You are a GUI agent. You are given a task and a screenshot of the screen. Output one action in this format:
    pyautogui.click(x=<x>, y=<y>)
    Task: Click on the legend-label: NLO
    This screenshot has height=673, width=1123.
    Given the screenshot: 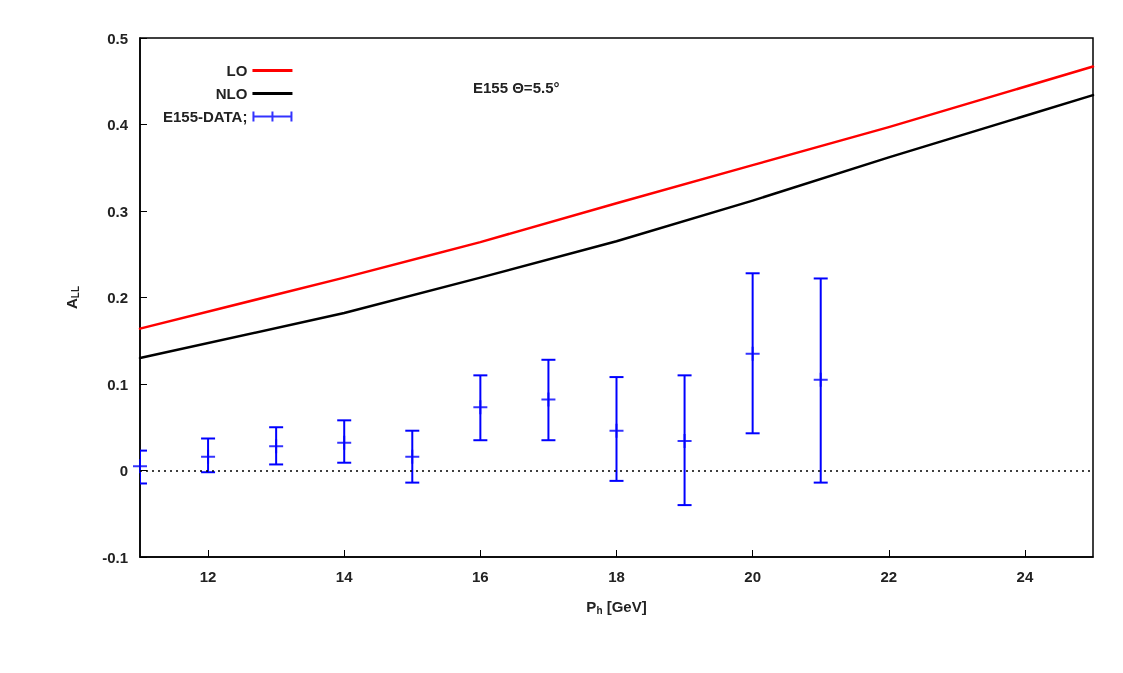 What is the action you would take?
    pyautogui.click(x=231, y=93)
    